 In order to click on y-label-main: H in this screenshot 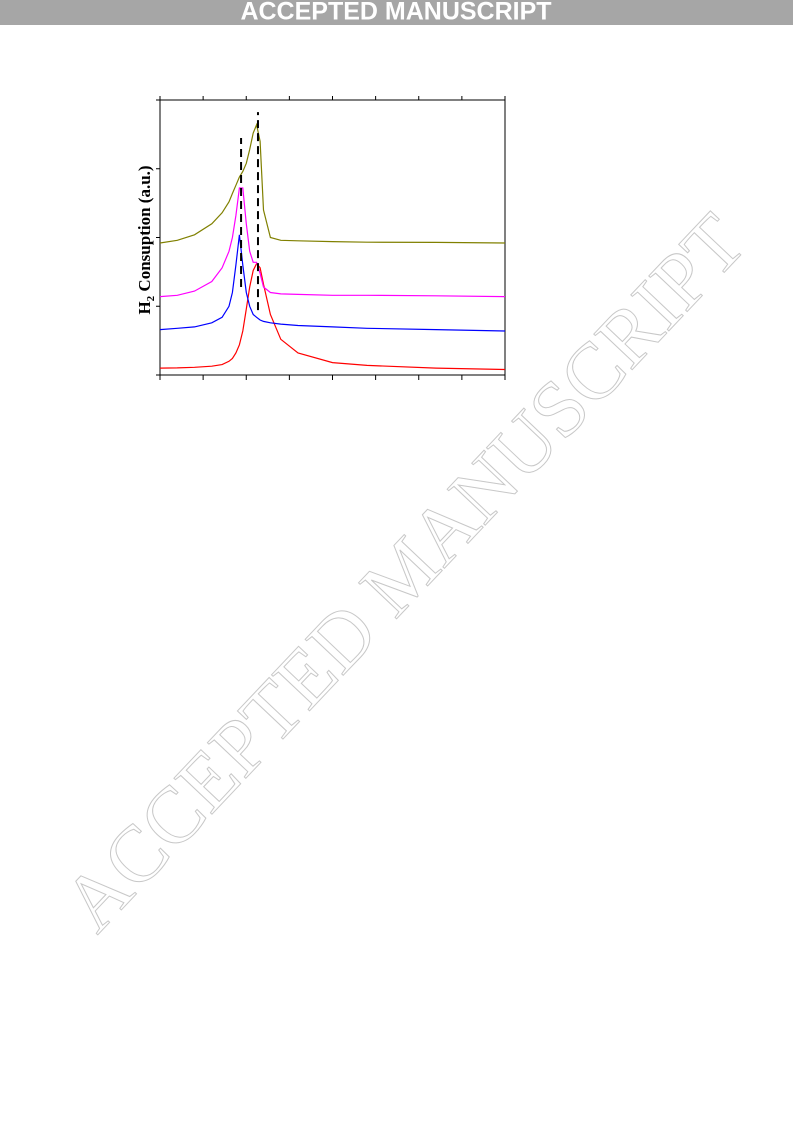, I will do `click(144, 307)`.